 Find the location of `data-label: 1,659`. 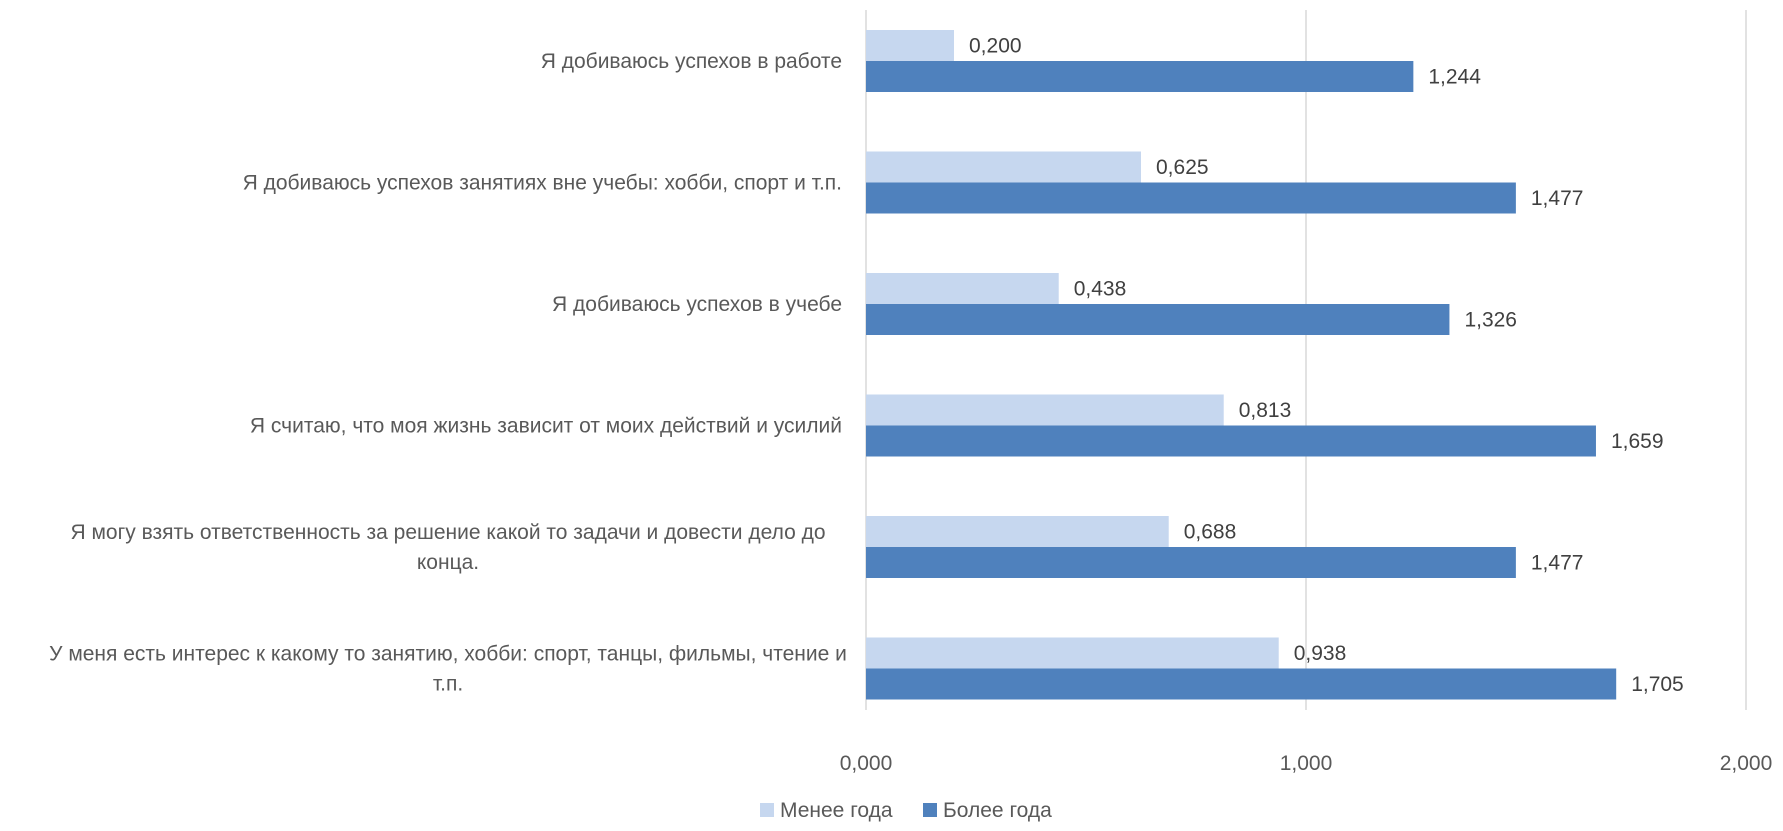

data-label: 1,659 is located at coordinates (1637, 441).